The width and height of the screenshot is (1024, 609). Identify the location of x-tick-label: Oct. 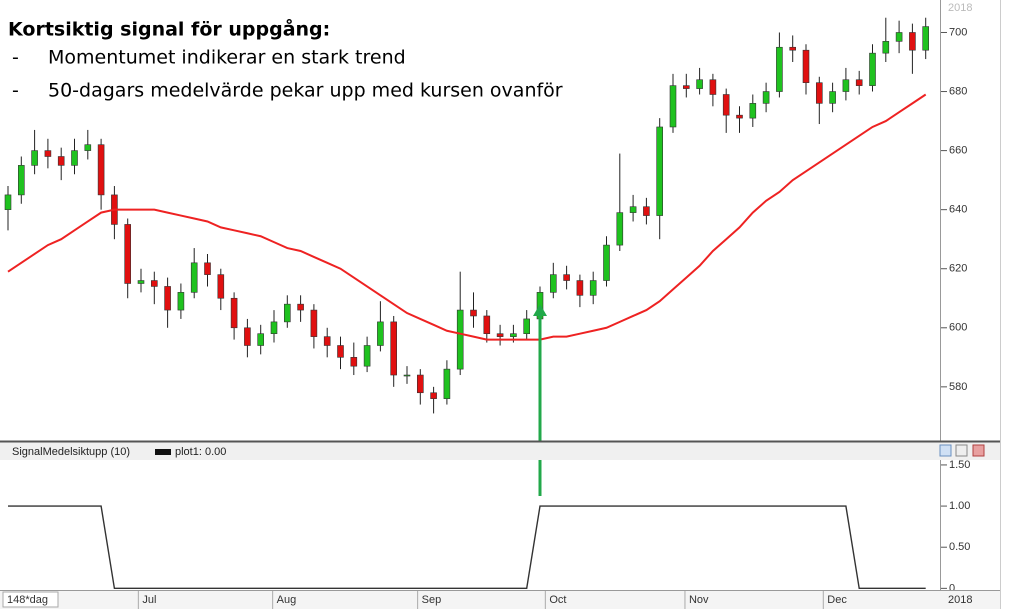
(557, 600).